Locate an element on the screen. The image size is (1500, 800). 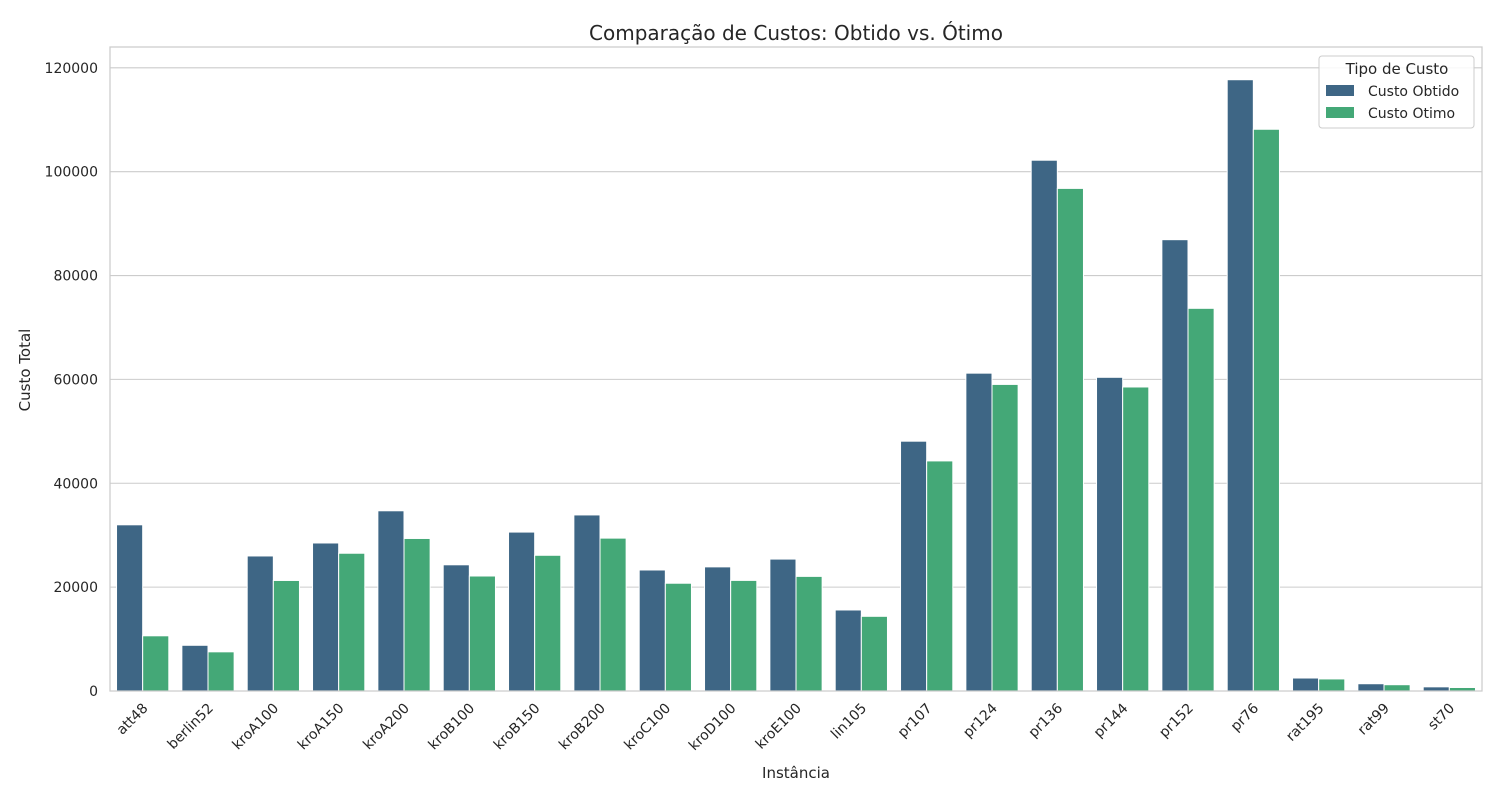
x-tick-label-kroB100: kroB100 is located at coordinates (452, 727).